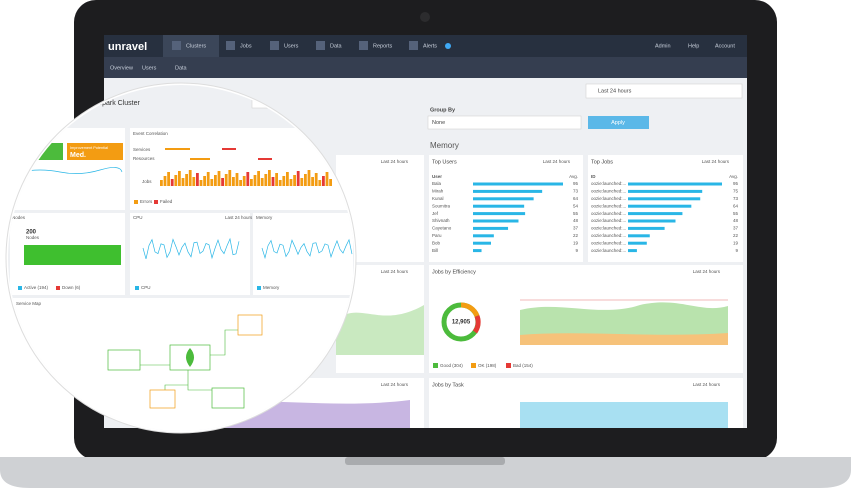 The width and height of the screenshot is (851, 493). What do you see at coordinates (451, 365) in the screenshot?
I see `legend-label: Good (304)` at bounding box center [451, 365].